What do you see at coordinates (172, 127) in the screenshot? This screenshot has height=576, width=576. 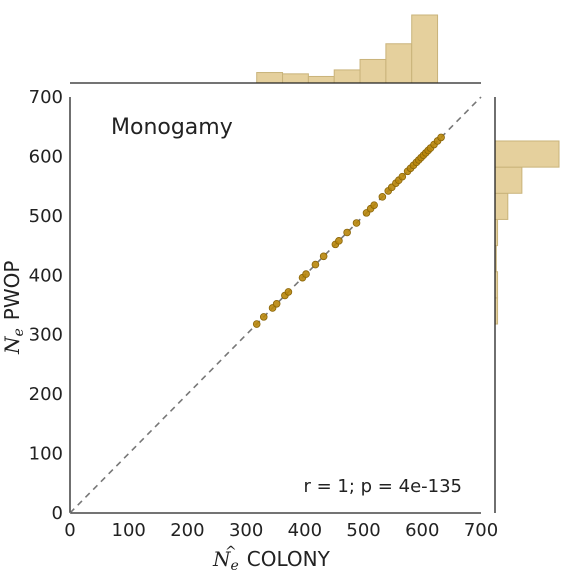 I see `panel-annotation: Monogamy` at bounding box center [172, 127].